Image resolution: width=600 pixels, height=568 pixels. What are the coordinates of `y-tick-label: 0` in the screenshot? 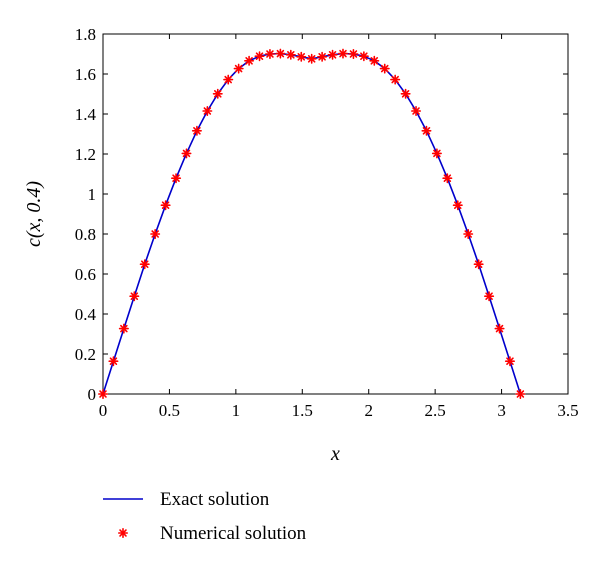 It's located at (92, 394).